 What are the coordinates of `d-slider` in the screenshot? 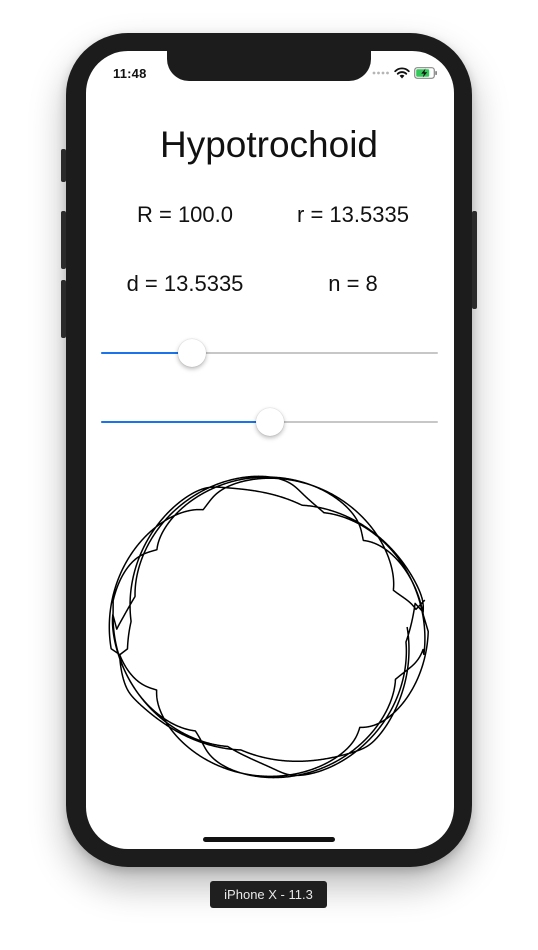 It's located at (269, 422).